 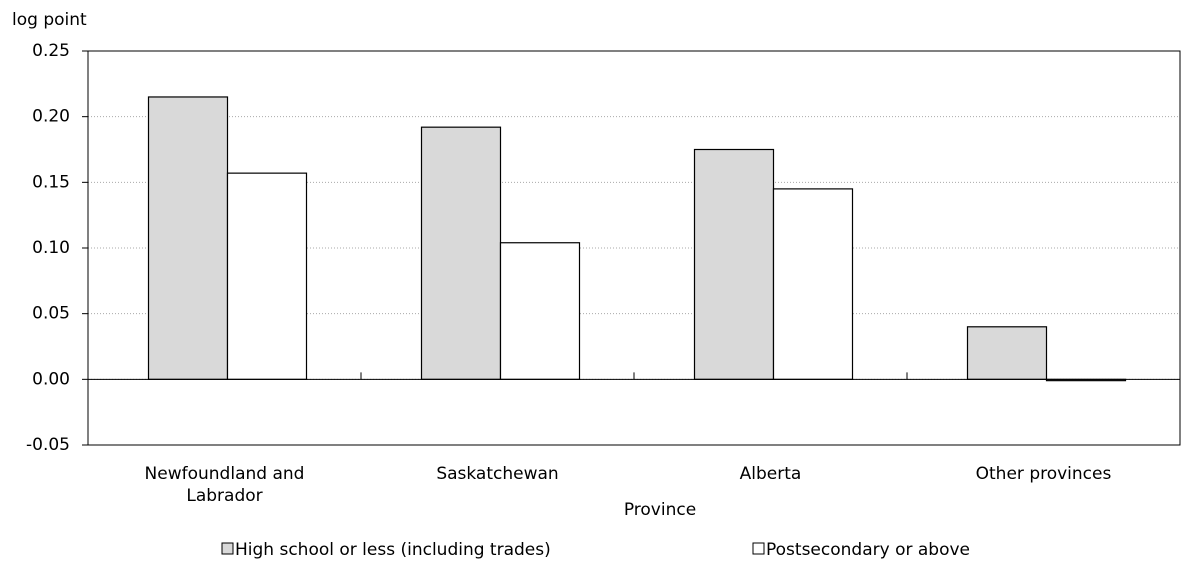 I want to click on y-tick-label: 0.10, so click(x=51, y=248).